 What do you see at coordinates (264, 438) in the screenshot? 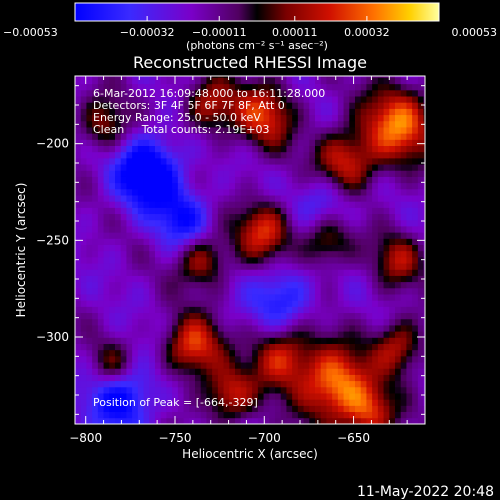
I see `x-tick-label: −700` at bounding box center [264, 438].